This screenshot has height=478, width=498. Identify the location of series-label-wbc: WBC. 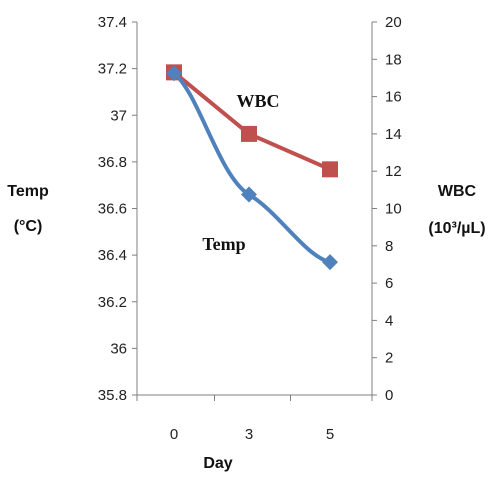
(257, 101).